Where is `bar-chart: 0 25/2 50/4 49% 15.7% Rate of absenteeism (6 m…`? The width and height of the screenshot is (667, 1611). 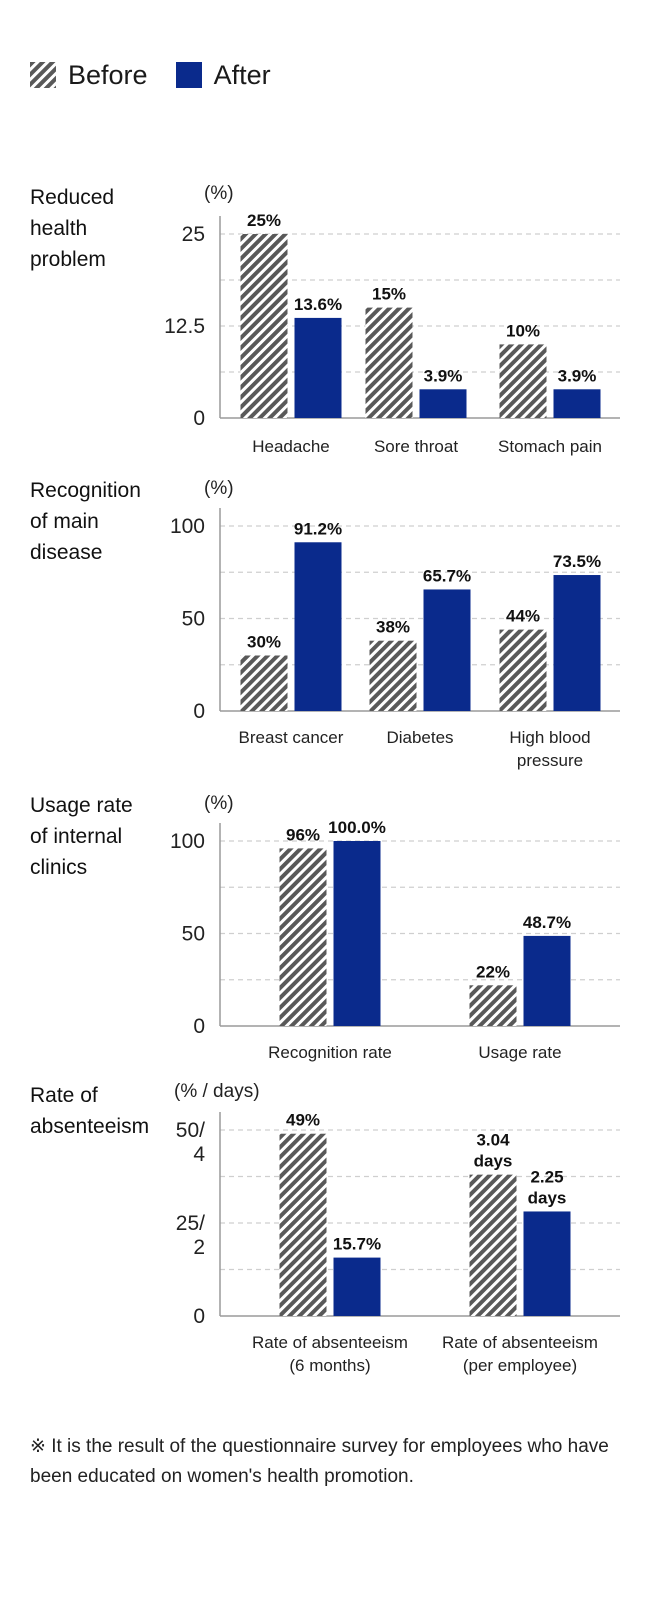 bar-chart: 0 25/2 50/4 49% 15.7% Rate of absenteeism (6 m… is located at coordinates (398, 1243).